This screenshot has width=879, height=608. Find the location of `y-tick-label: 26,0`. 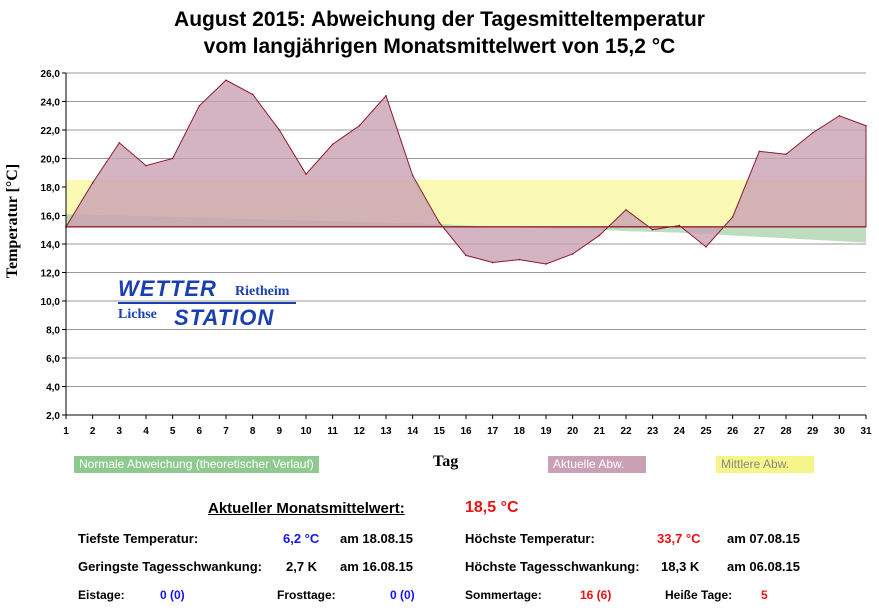

y-tick-label: 26,0 is located at coordinates (51, 74).